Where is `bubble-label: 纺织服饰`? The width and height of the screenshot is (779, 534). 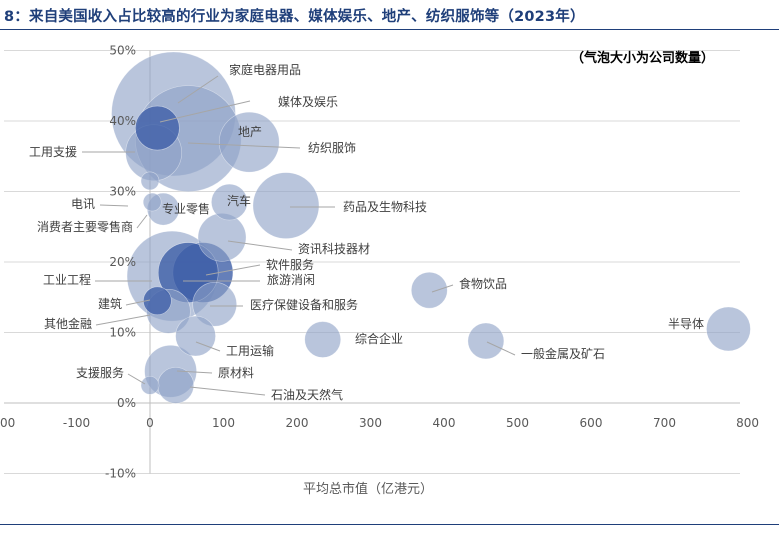
bubble-label: 纺织服饰 is located at coordinates (332, 148).